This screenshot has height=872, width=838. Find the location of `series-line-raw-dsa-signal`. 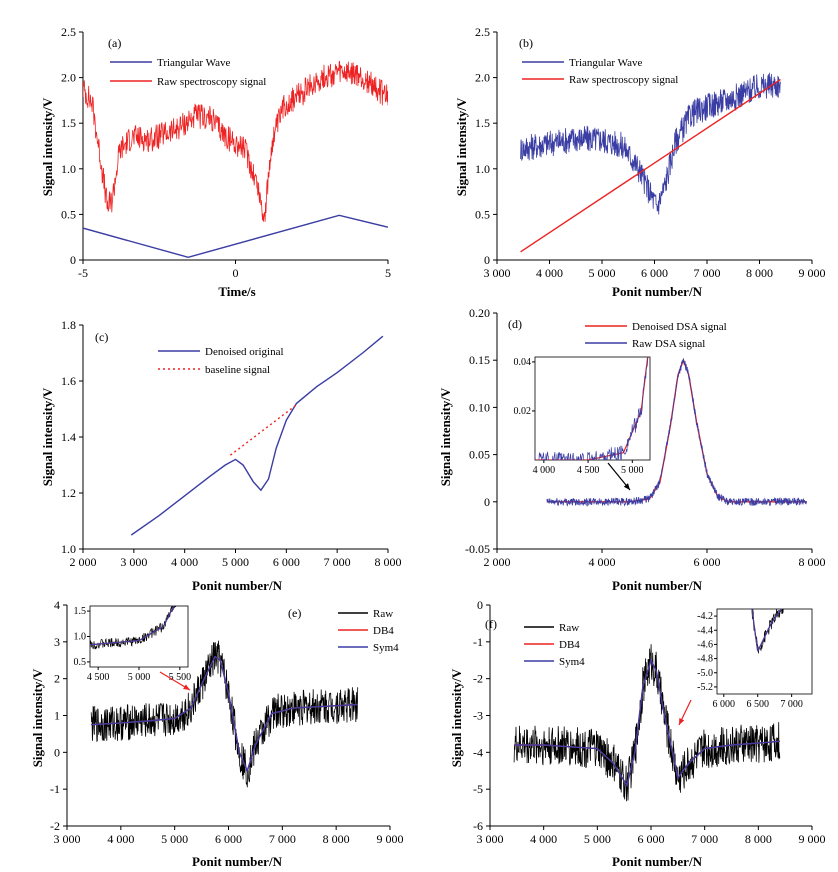

series-line-raw-dsa-signal is located at coordinates (676, 432).